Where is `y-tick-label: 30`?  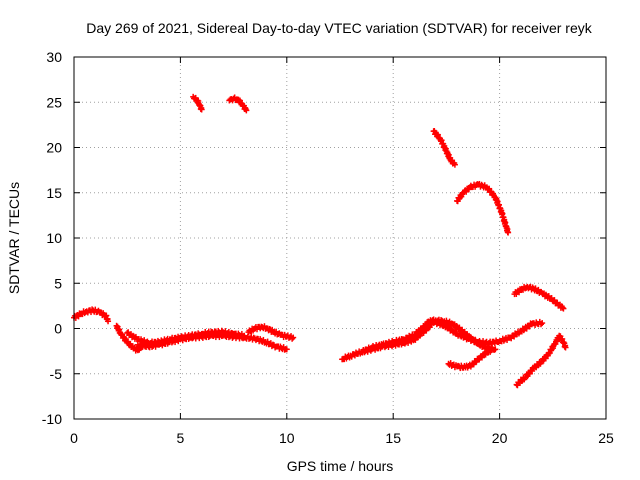 y-tick-label: 30 is located at coordinates (54, 57).